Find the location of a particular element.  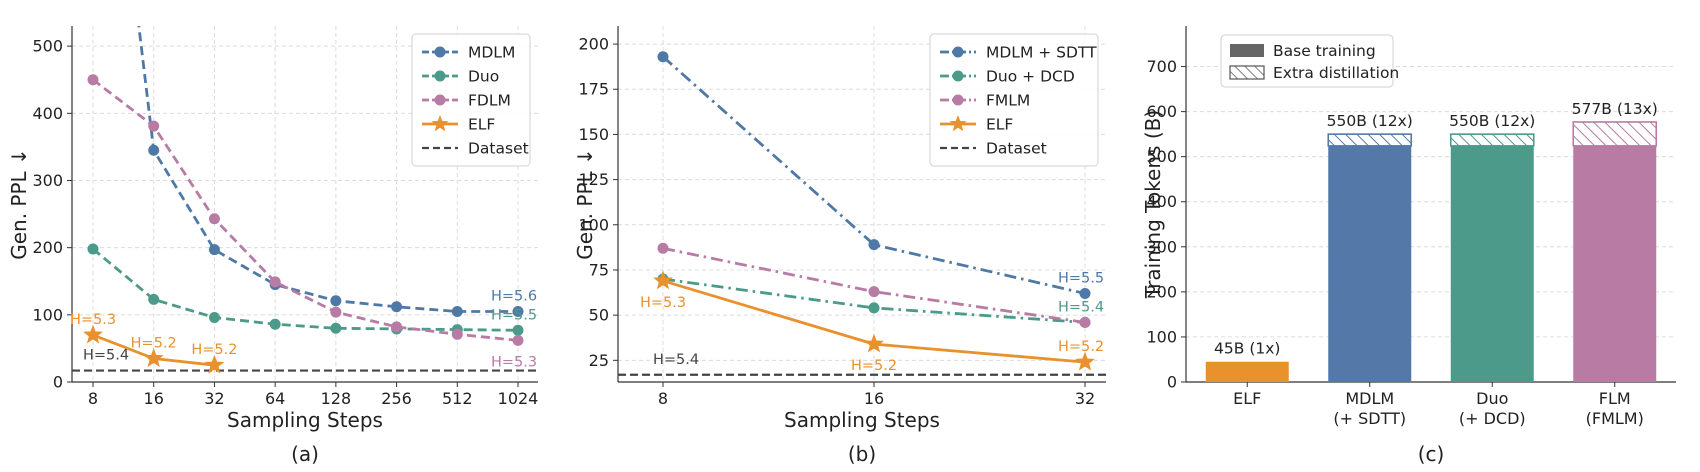

x-tick-label: (+ SDTT) is located at coordinates (1369, 418).